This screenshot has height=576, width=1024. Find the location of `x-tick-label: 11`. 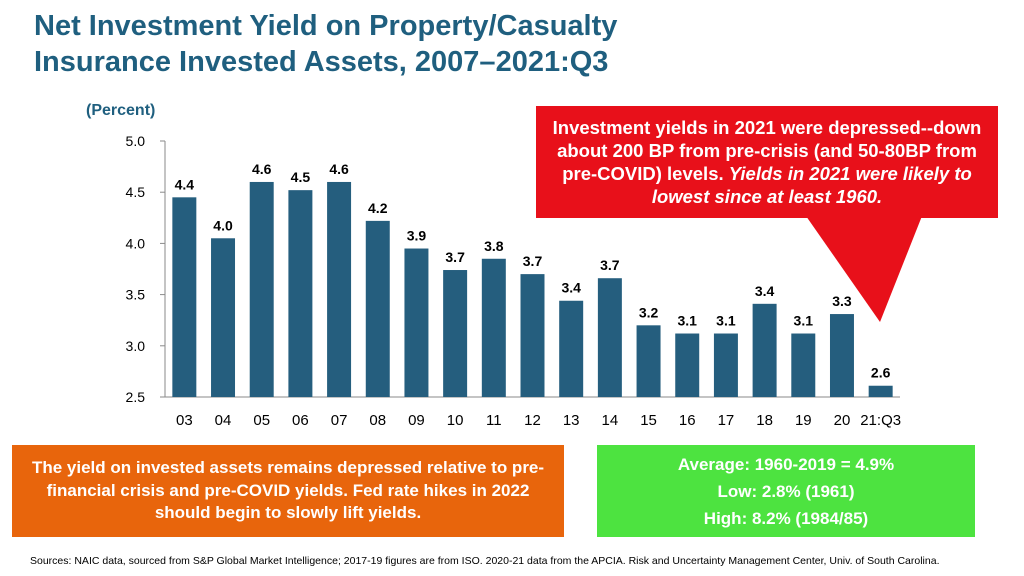

x-tick-label: 11 is located at coordinates (494, 420).